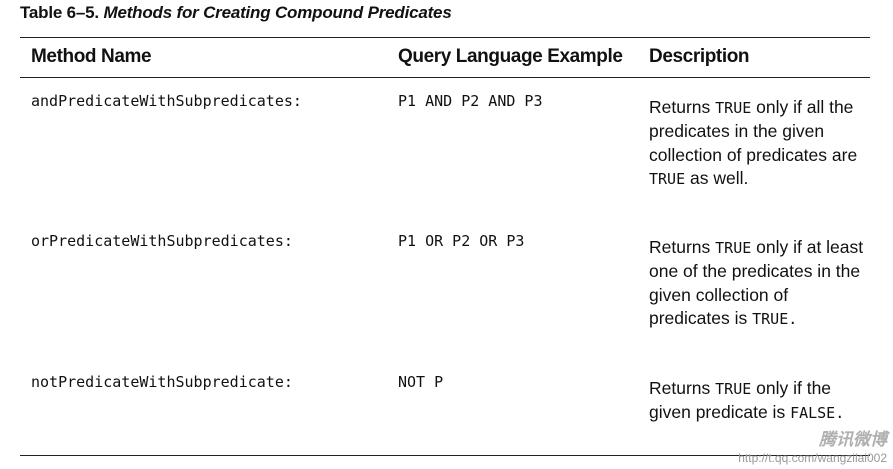 This screenshot has width=893, height=469. What do you see at coordinates (162, 241) in the screenshot?
I see `method-name-cell: orPredicateWithSubpredicates:` at bounding box center [162, 241].